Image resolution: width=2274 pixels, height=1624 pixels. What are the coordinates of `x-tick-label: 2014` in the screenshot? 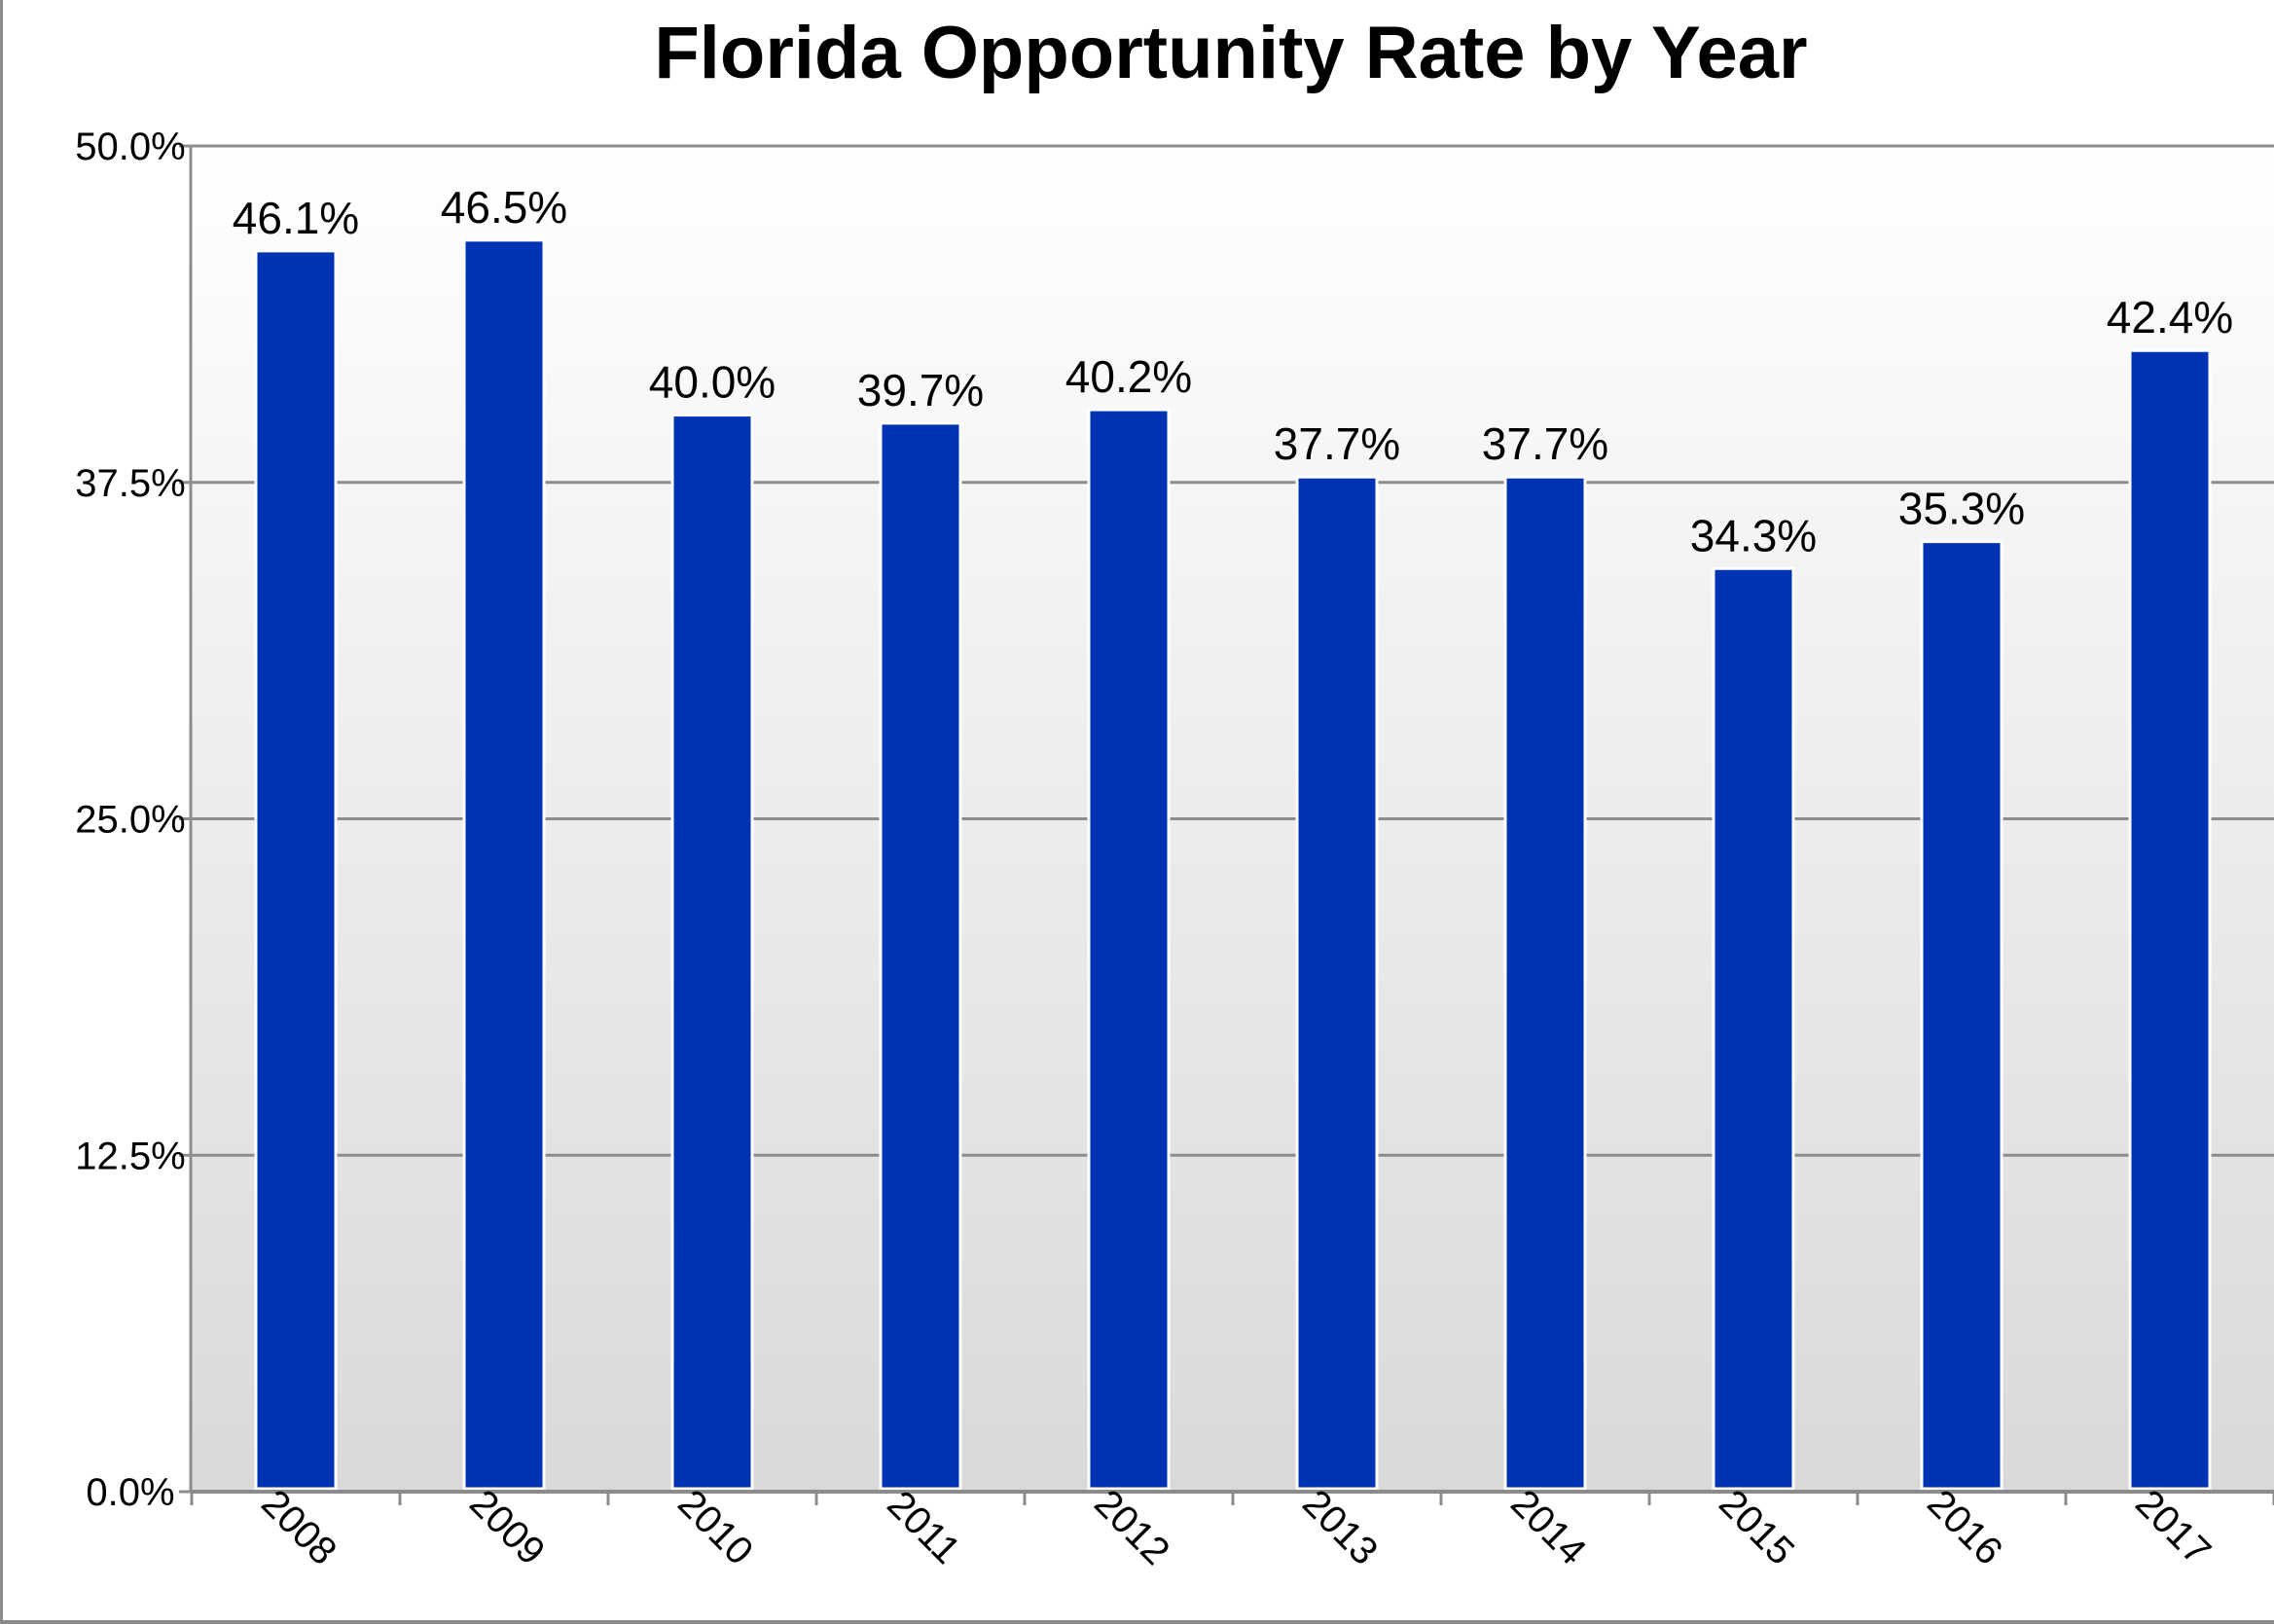 It's located at (1548, 1527).